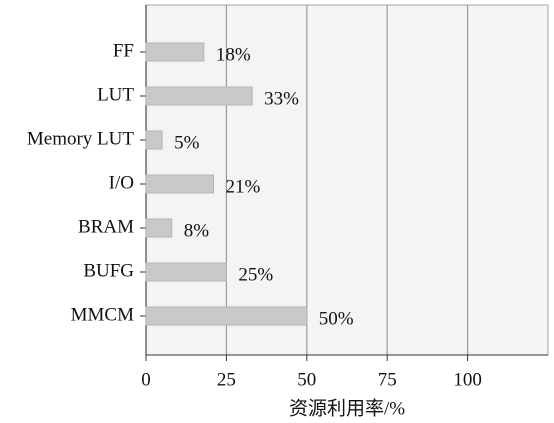 The image size is (554, 423). I want to click on value-label: 5%, so click(187, 142).